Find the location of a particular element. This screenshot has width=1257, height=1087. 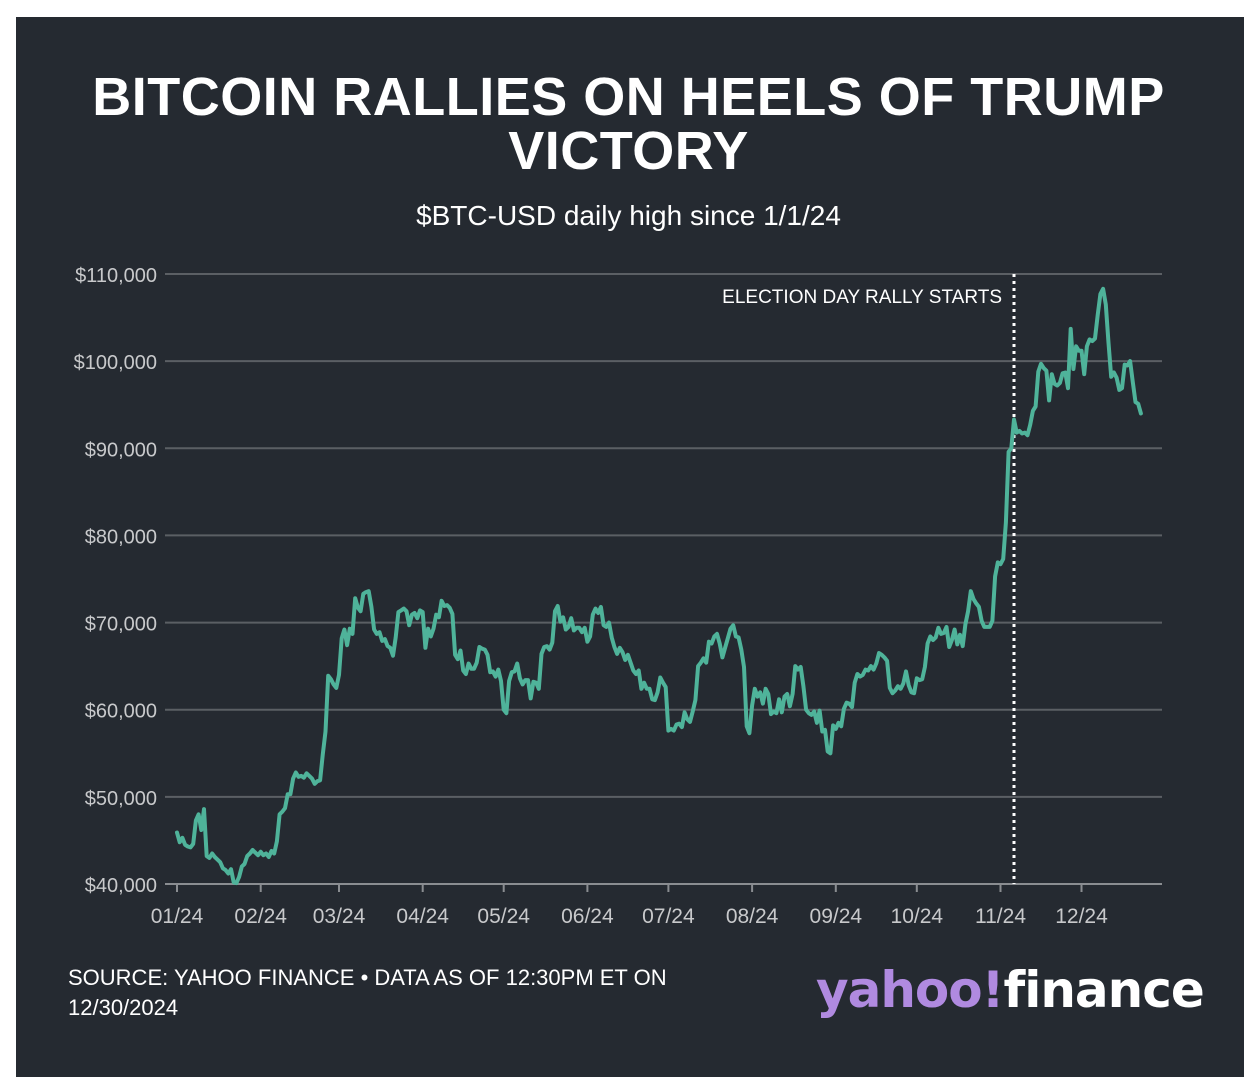

x-tick-label: 01/24 is located at coordinates (177, 916).